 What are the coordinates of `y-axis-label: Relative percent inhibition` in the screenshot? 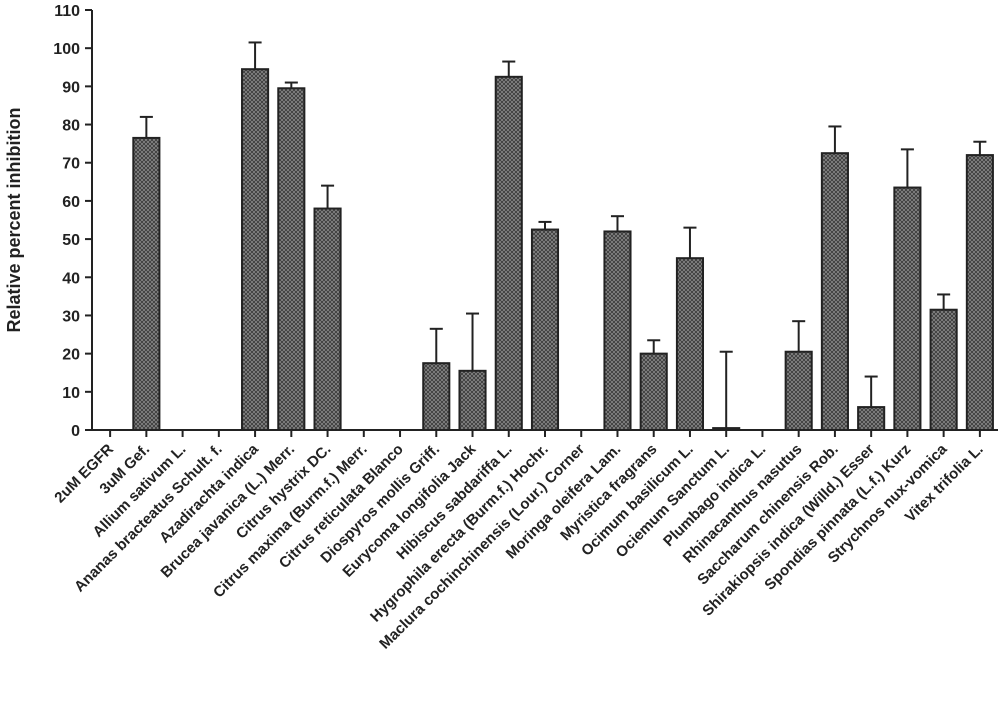 It's located at (14, 219).